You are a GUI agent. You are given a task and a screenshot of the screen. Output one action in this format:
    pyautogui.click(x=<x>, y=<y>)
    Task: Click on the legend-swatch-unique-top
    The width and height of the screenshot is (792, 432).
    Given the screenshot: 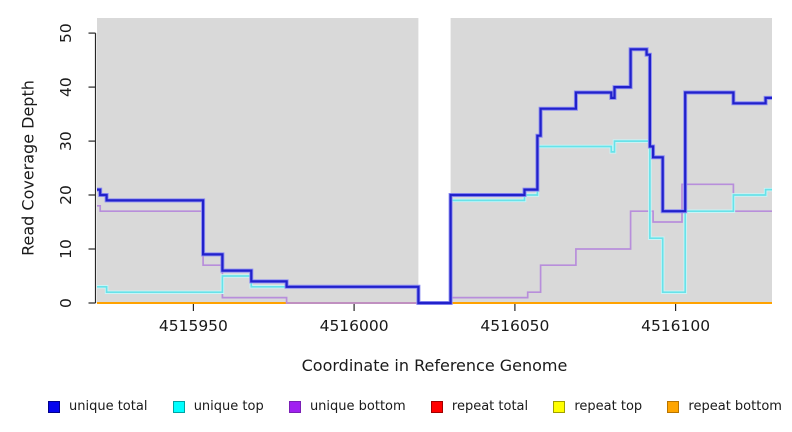 What is the action you would take?
    pyautogui.click(x=178, y=406)
    